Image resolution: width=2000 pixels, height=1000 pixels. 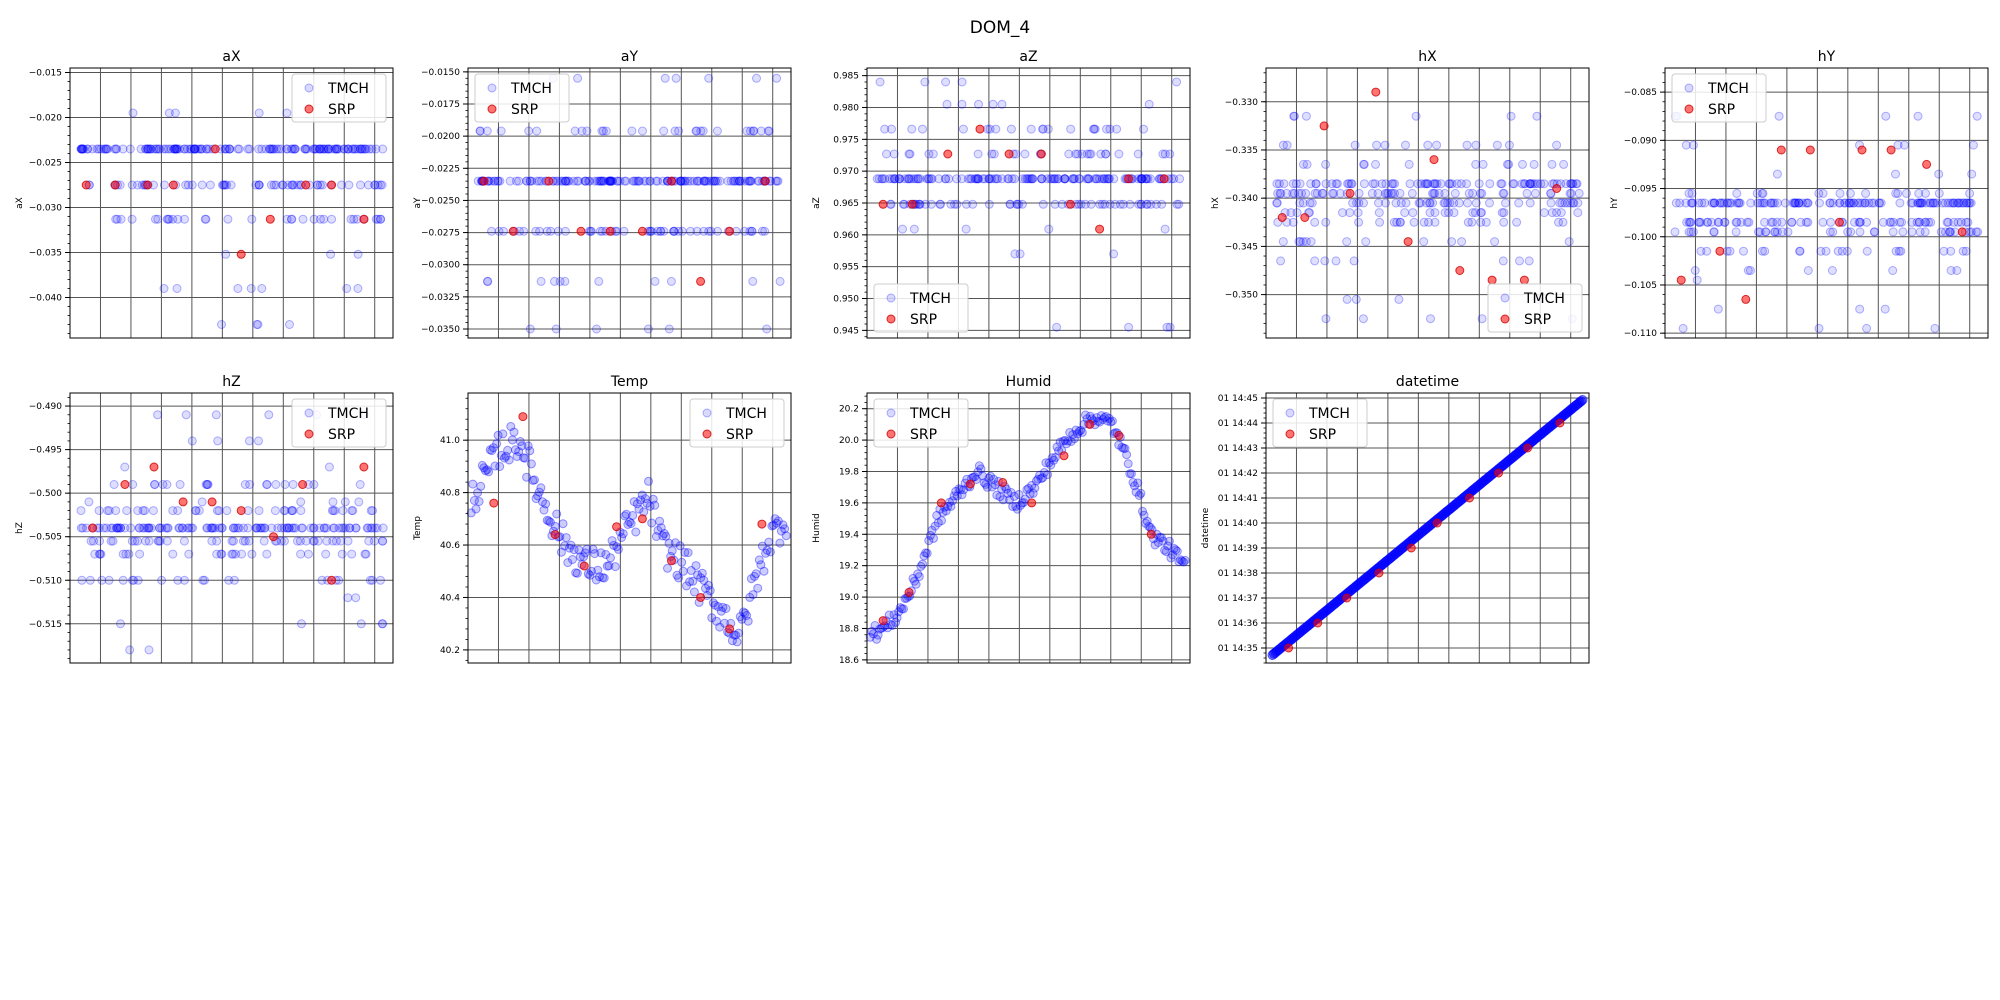 I want to click on y-tick-label: −0.095, so click(x=1640, y=190).